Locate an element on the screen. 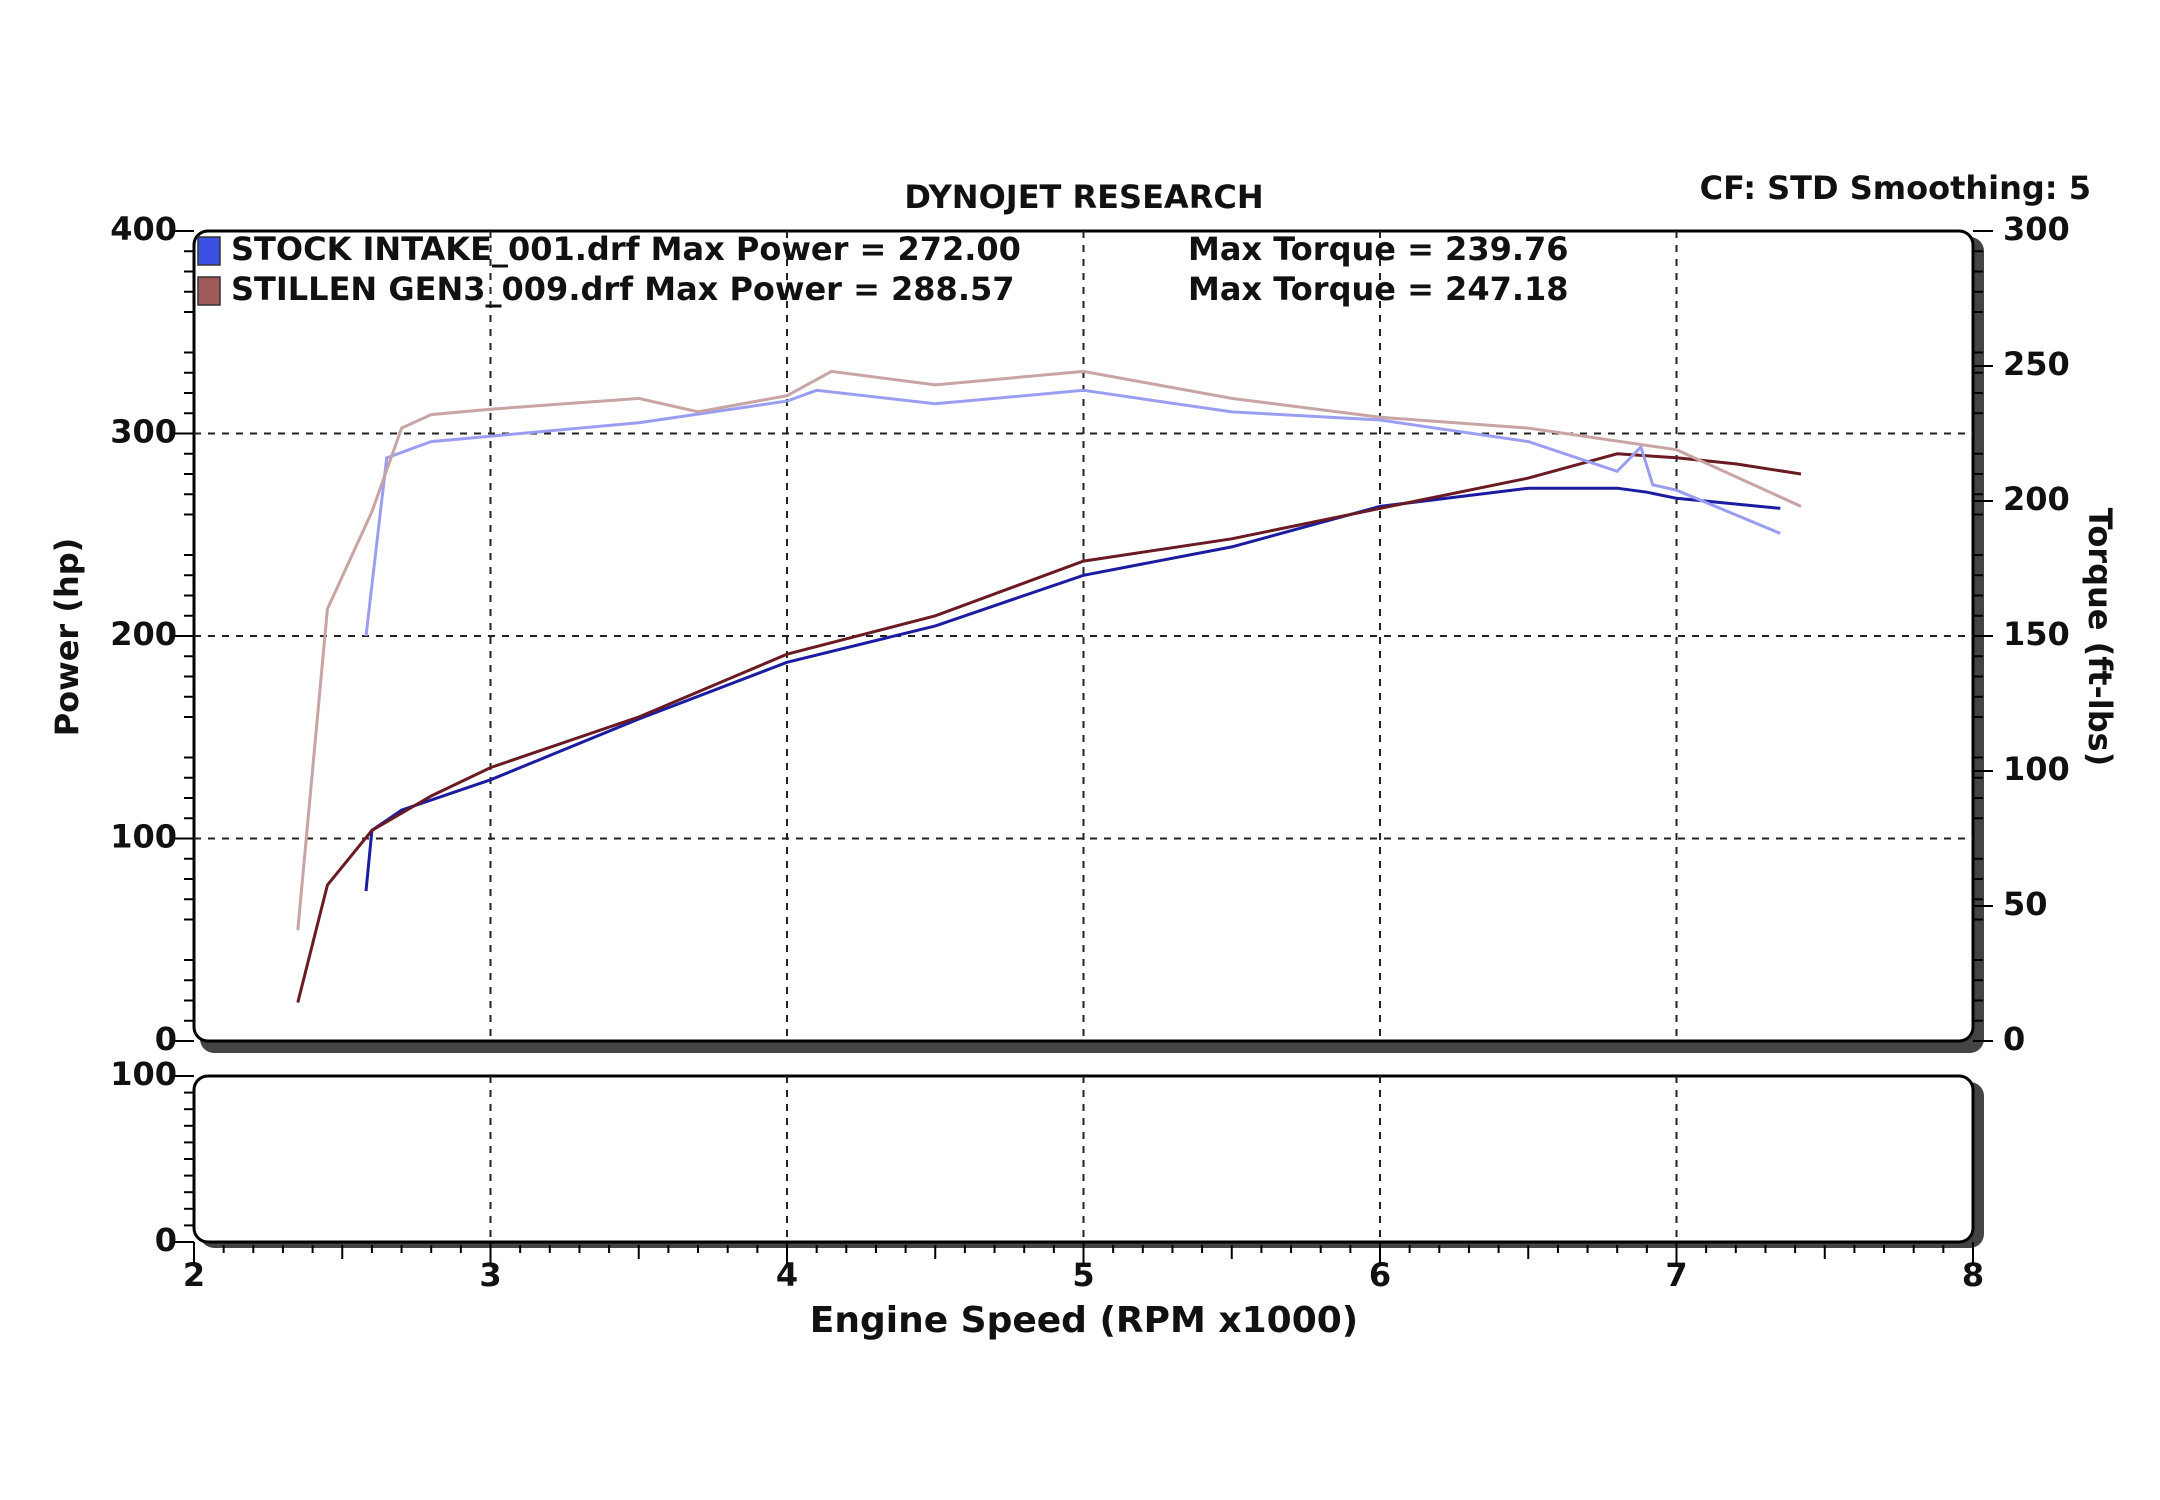 This screenshot has width=2160, height=1500. y-axis-label: Power (hp) is located at coordinates (67, 637).